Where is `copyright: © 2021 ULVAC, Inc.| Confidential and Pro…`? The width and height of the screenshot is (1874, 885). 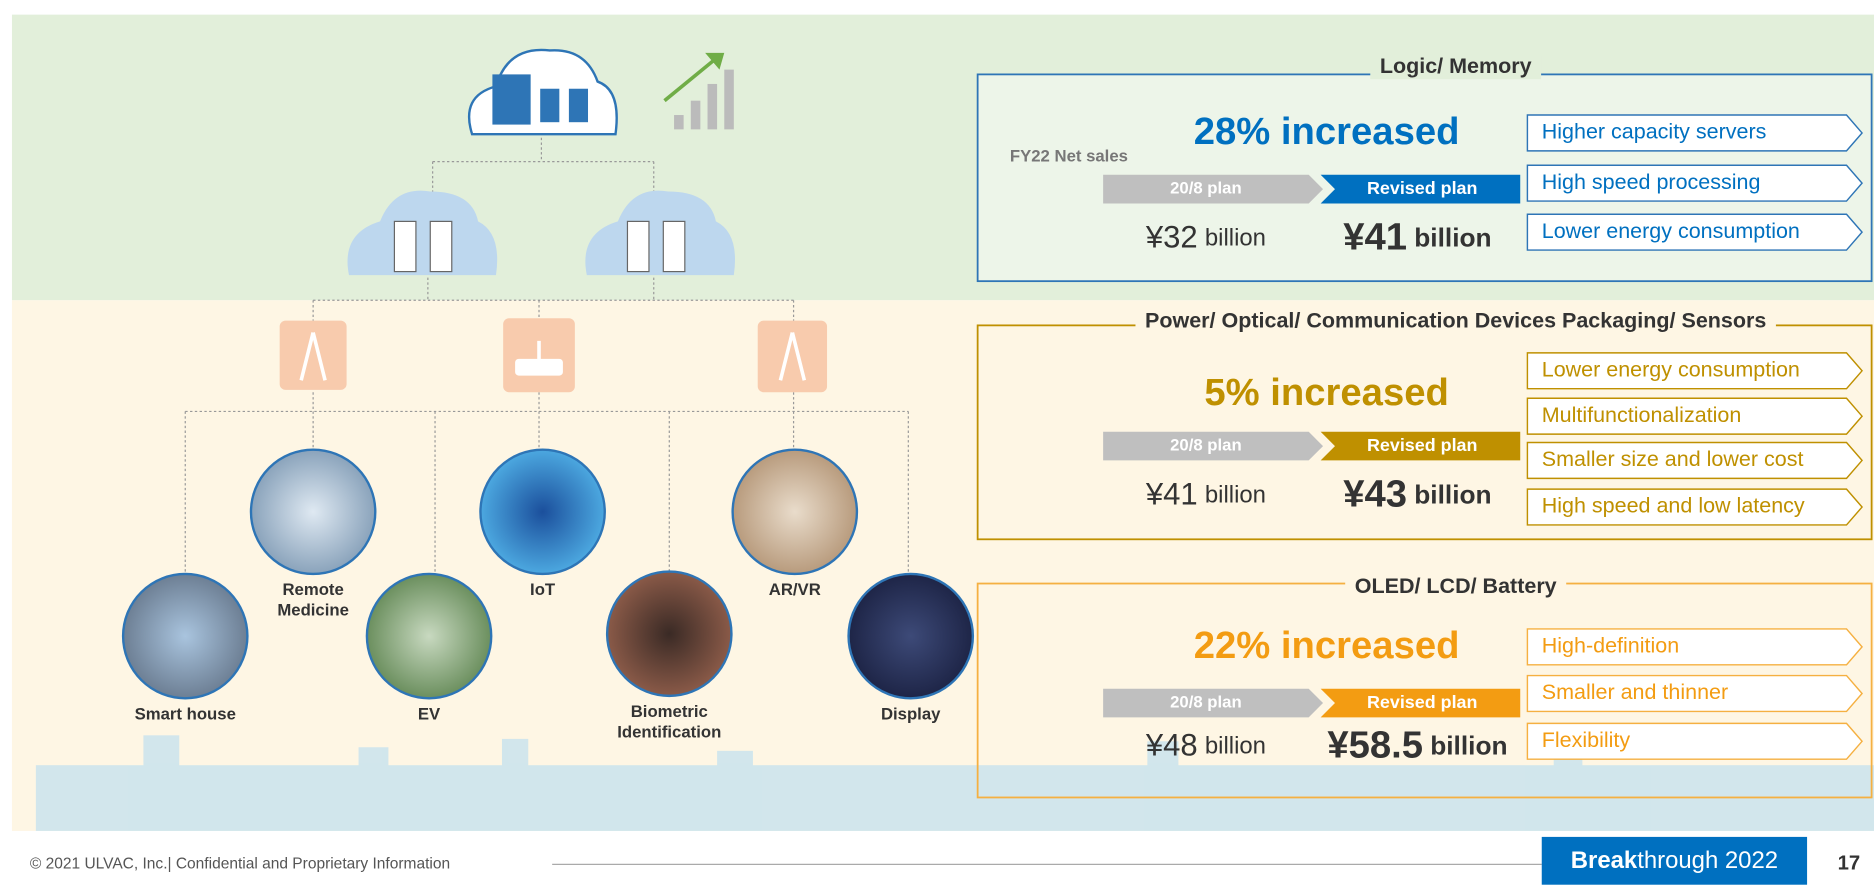
copyright: © 2021 ULVAC, Inc.| Confidential and Pro… is located at coordinates (240, 863).